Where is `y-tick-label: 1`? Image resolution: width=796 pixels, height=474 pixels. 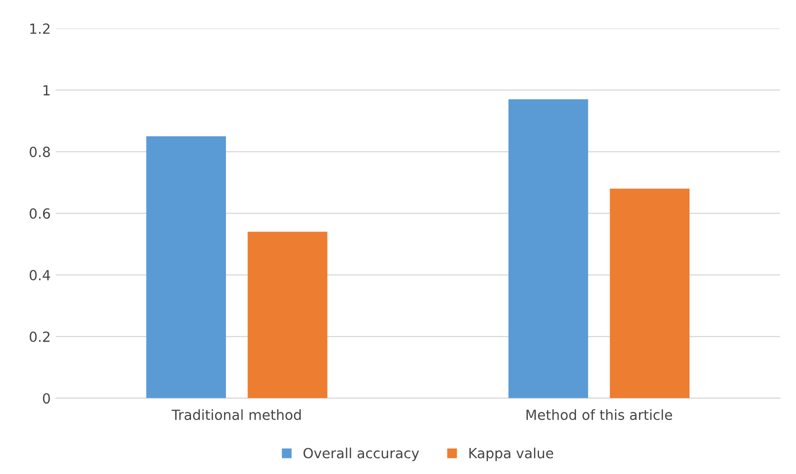 y-tick-label: 1 is located at coordinates (47, 90).